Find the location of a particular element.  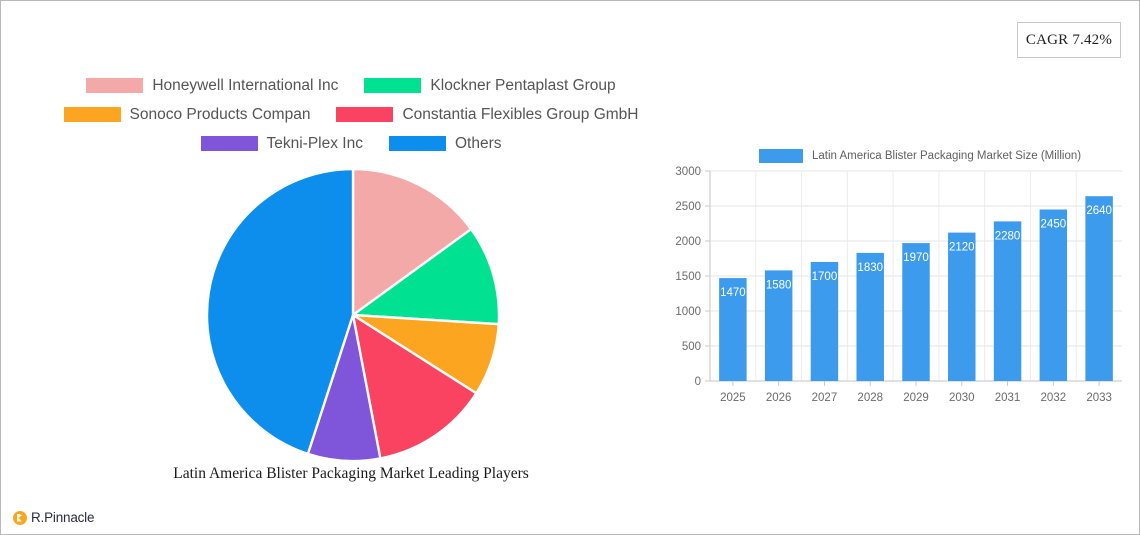

x-axis-tick-label: 2032 is located at coordinates (1054, 398).